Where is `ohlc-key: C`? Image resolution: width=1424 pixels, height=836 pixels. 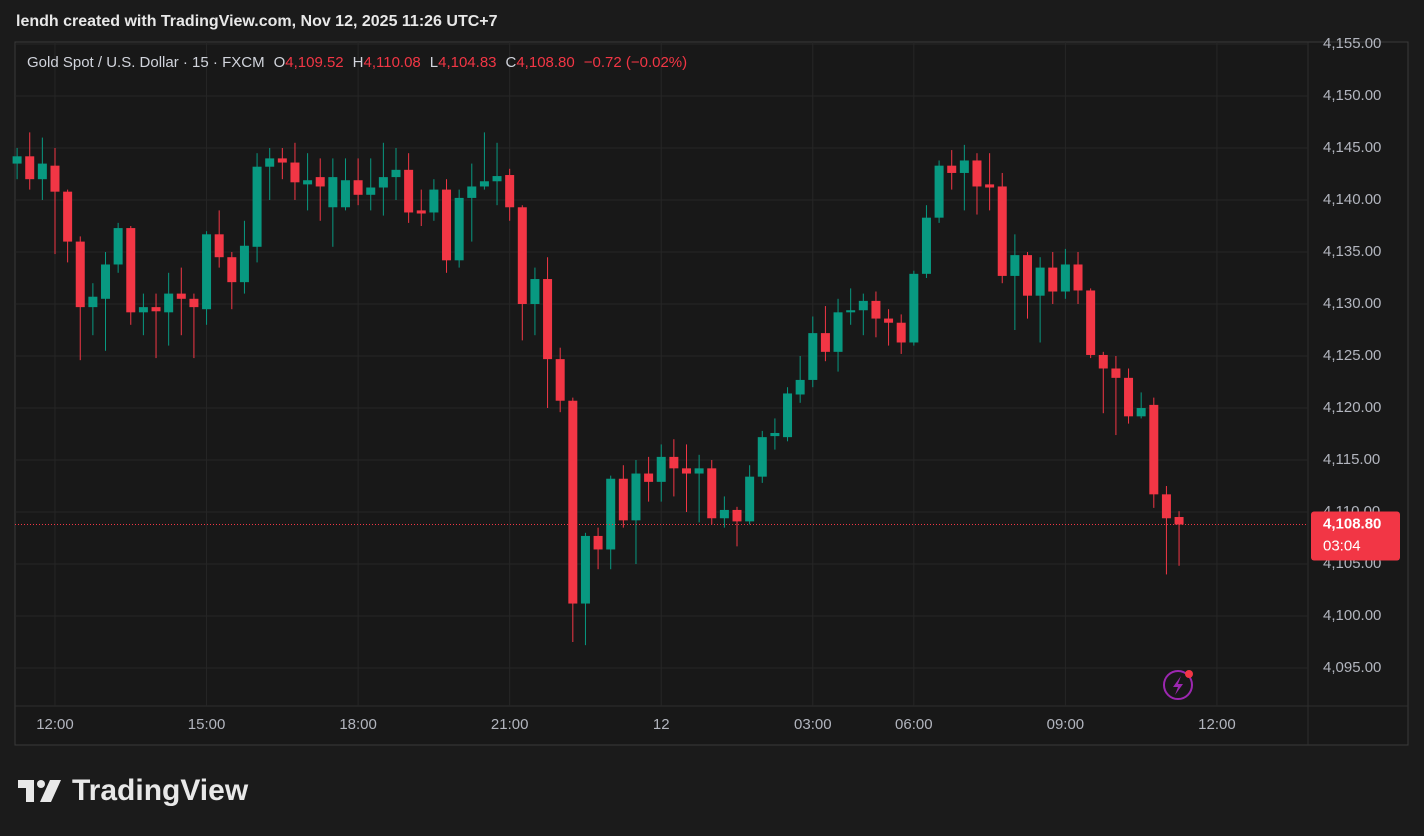
ohlc-key: C is located at coordinates (511, 62).